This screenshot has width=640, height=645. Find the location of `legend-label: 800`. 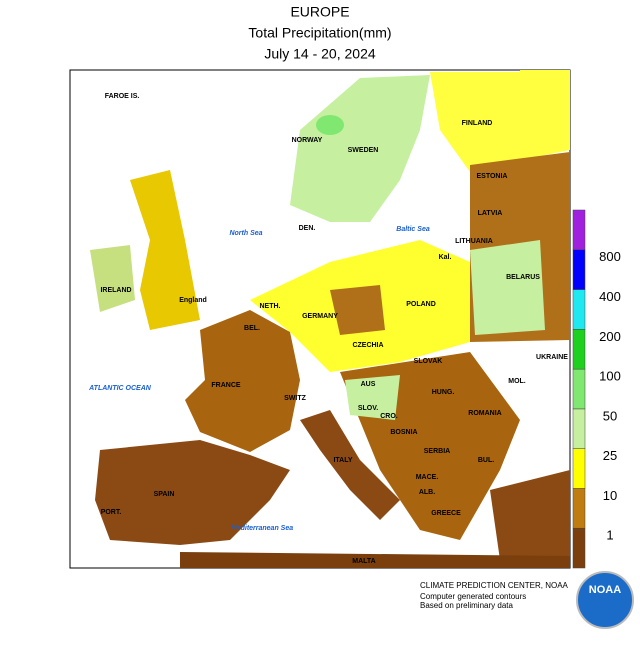

legend-label: 800 is located at coordinates (610, 256).